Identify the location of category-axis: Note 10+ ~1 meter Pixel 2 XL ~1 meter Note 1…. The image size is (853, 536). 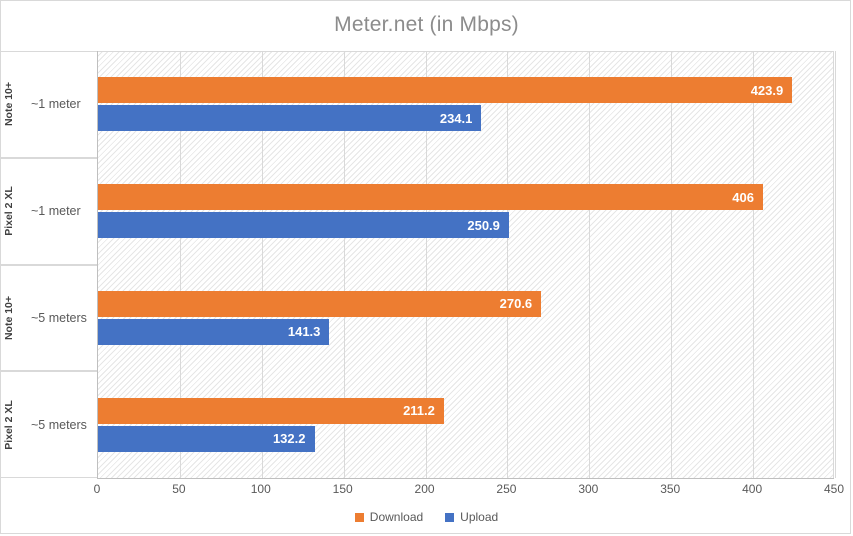
(49, 265).